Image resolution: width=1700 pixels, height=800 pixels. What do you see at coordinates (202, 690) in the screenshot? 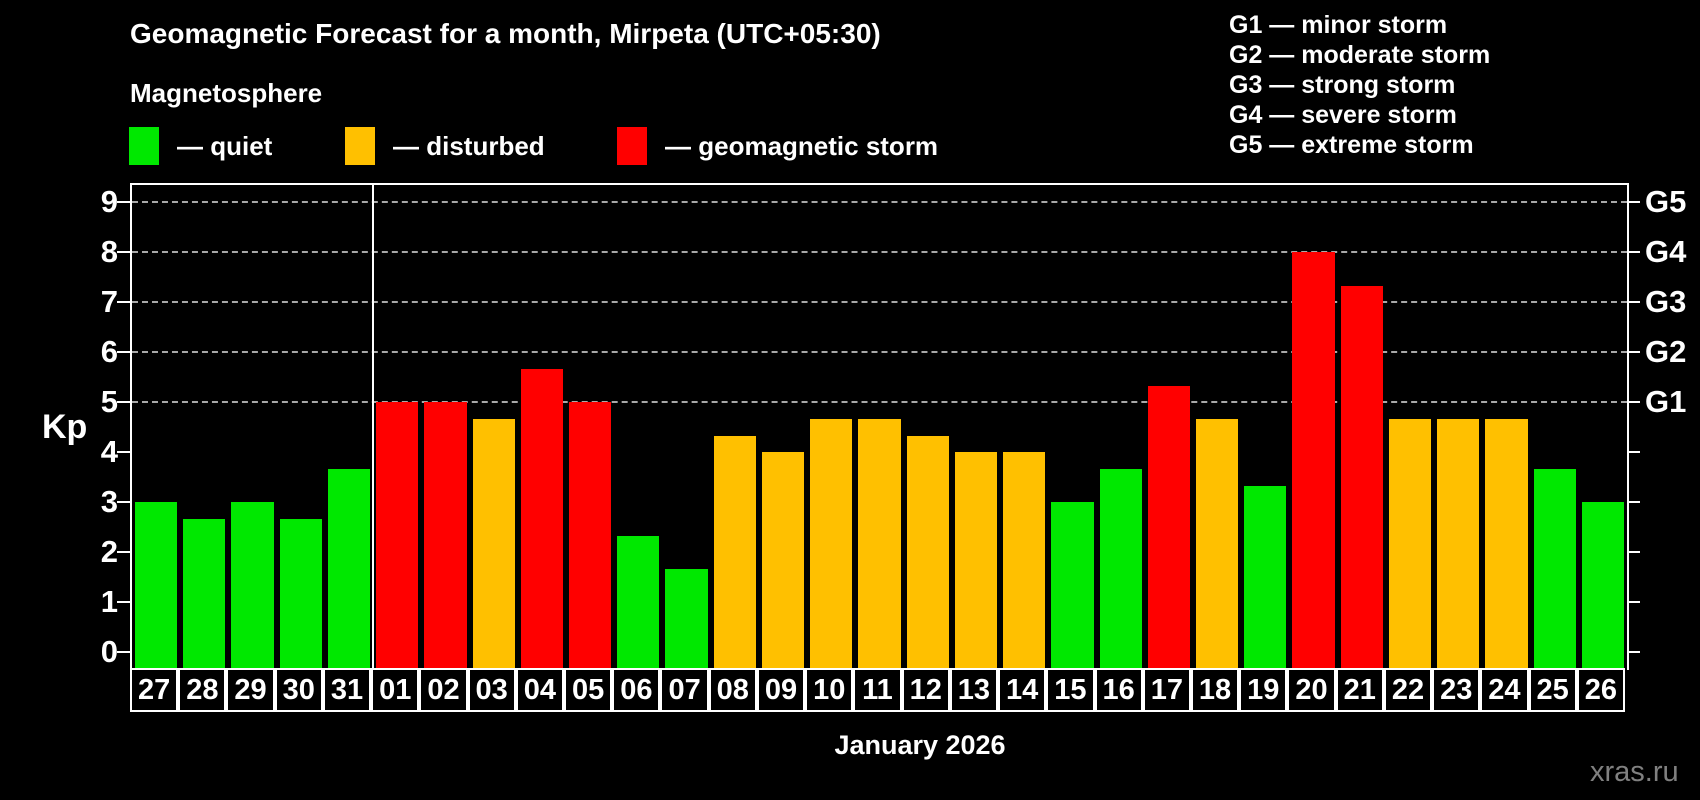
I see `x-axis-day-label-28: 28` at bounding box center [202, 690].